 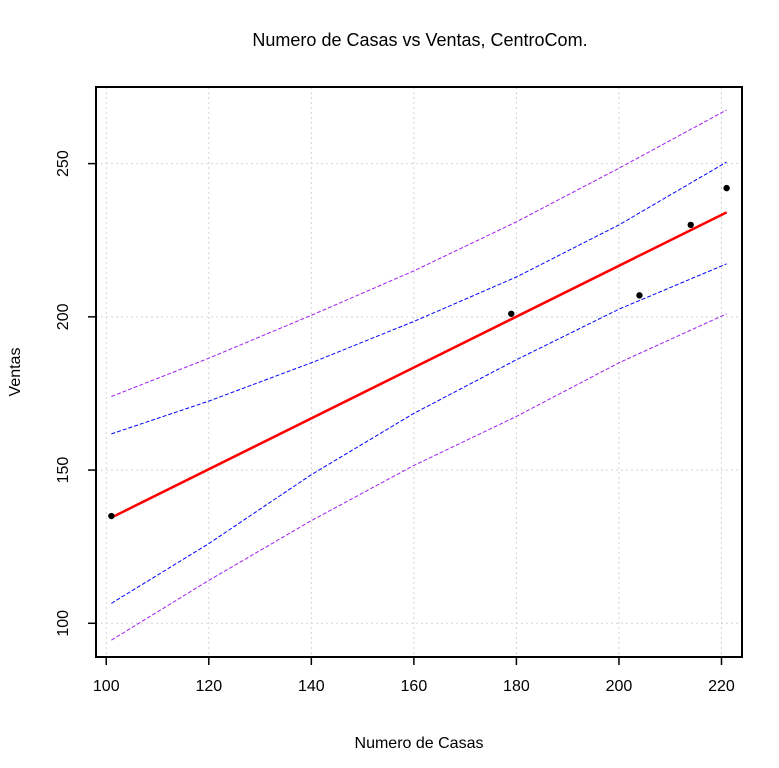 I want to click on x-tick-label: 200, so click(x=619, y=686).